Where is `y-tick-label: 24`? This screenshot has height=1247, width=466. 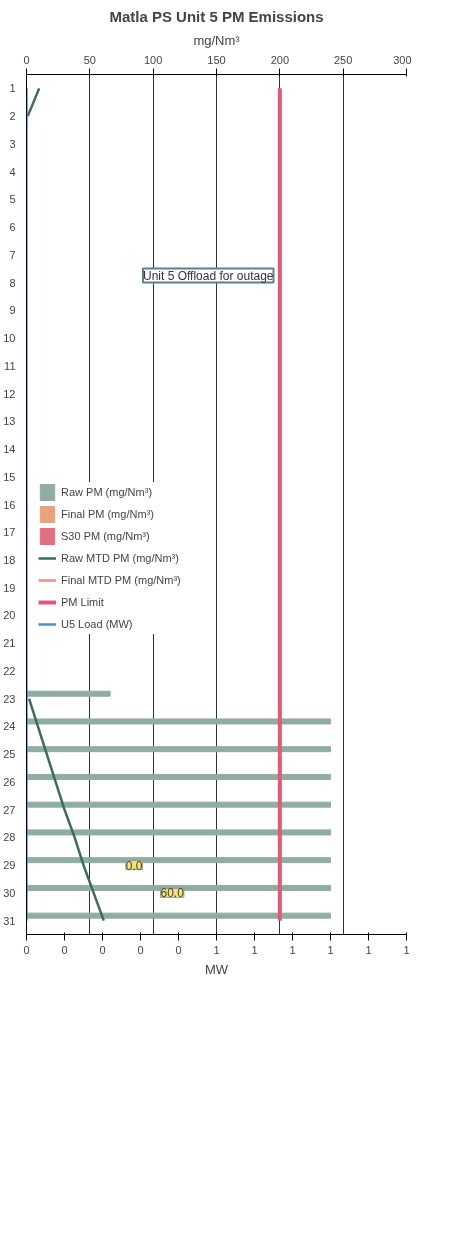
y-tick-label: 24 is located at coordinates (9, 726).